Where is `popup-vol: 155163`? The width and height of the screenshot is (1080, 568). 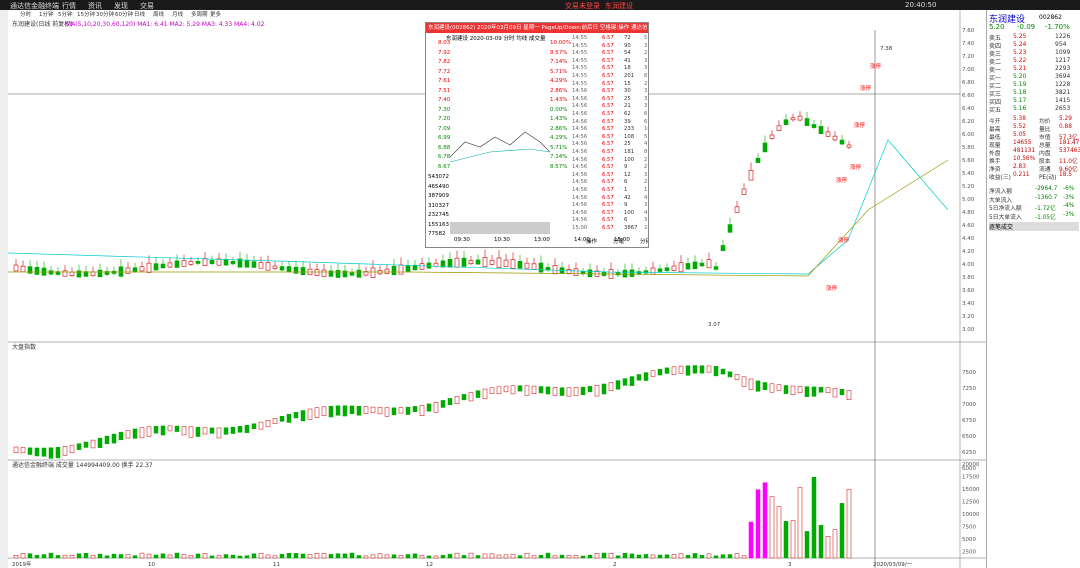 popup-vol: 155163 is located at coordinates (438, 224).